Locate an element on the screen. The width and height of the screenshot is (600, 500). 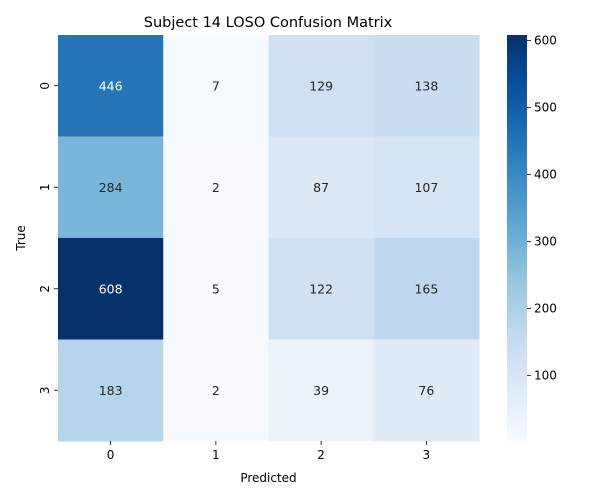
x-axis-label: Predicted is located at coordinates (268, 478).